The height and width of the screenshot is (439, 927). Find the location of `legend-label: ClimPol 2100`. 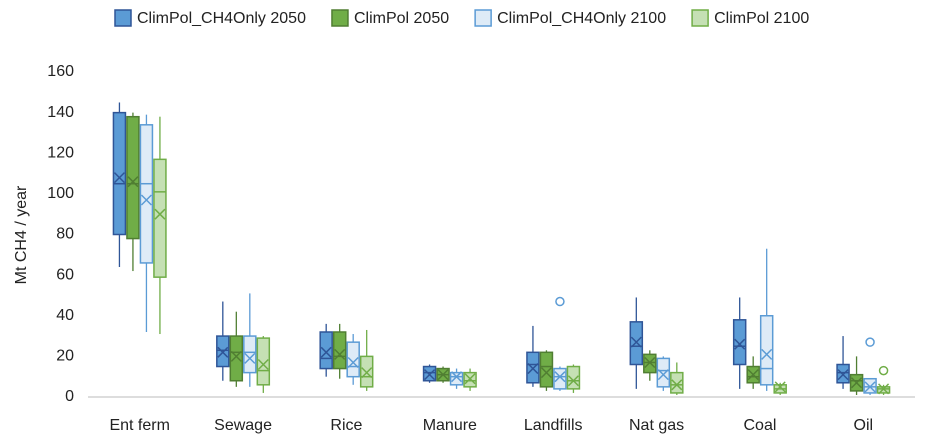

legend-label: ClimPol 2100 is located at coordinates (761, 18).